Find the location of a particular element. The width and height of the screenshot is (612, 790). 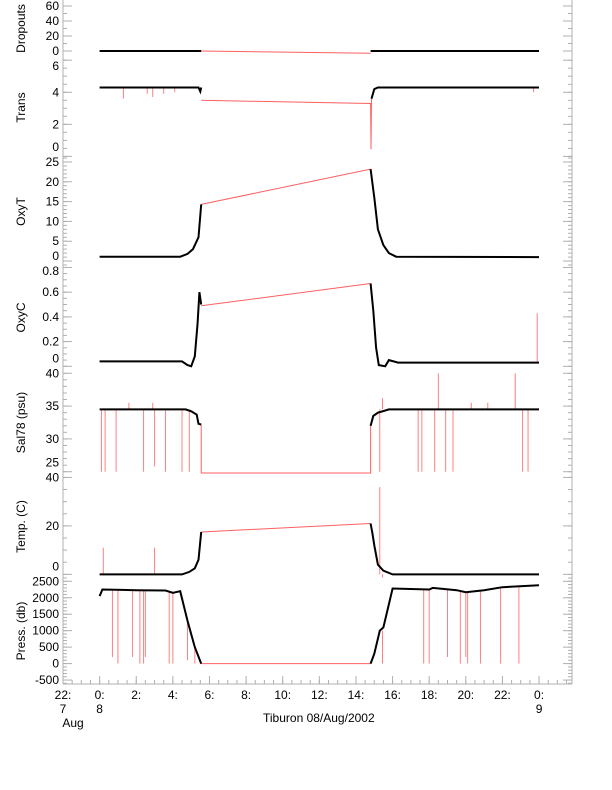

y-tick-label: 6 is located at coordinates (55, 66).